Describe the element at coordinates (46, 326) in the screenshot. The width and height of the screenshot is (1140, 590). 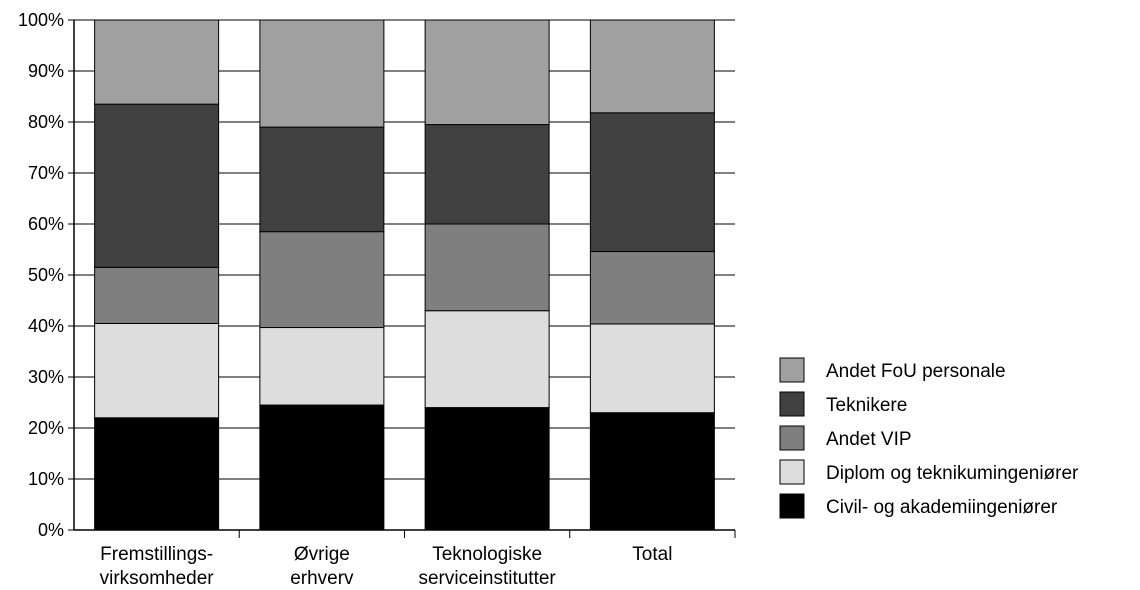
I see `y-tick-label: 40%` at that location.